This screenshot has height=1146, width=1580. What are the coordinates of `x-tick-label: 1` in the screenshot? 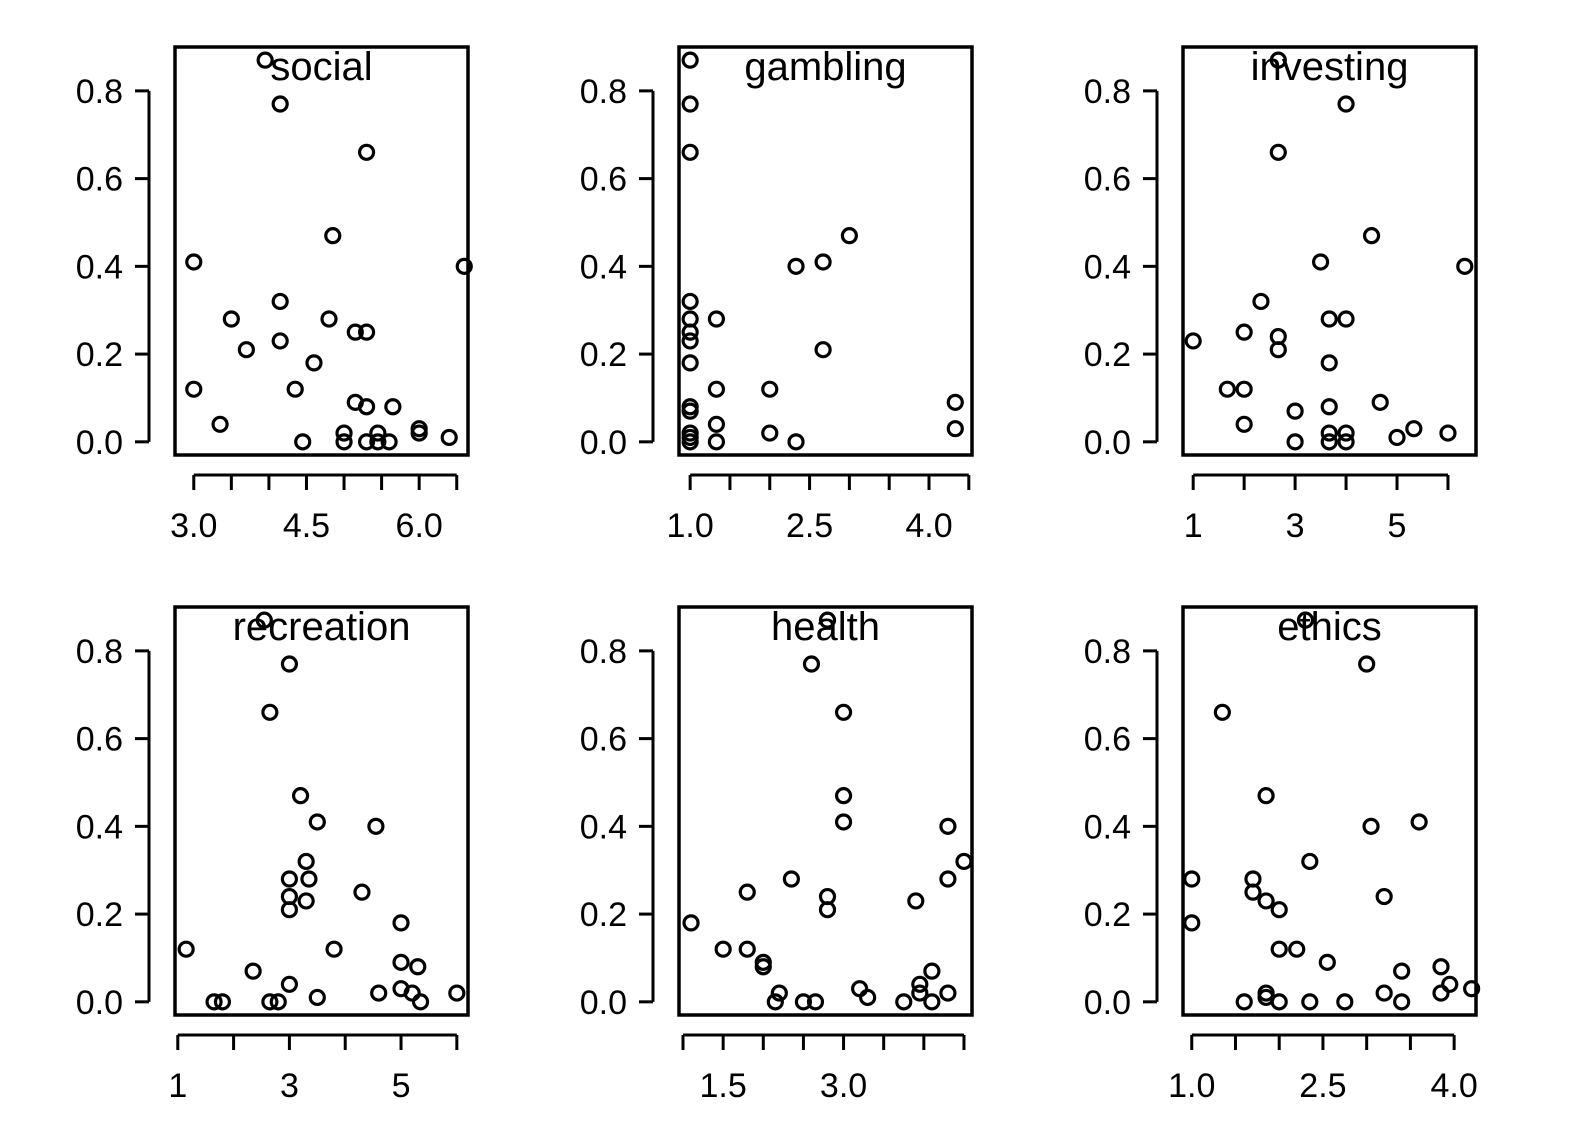 It's located at (177, 1086).